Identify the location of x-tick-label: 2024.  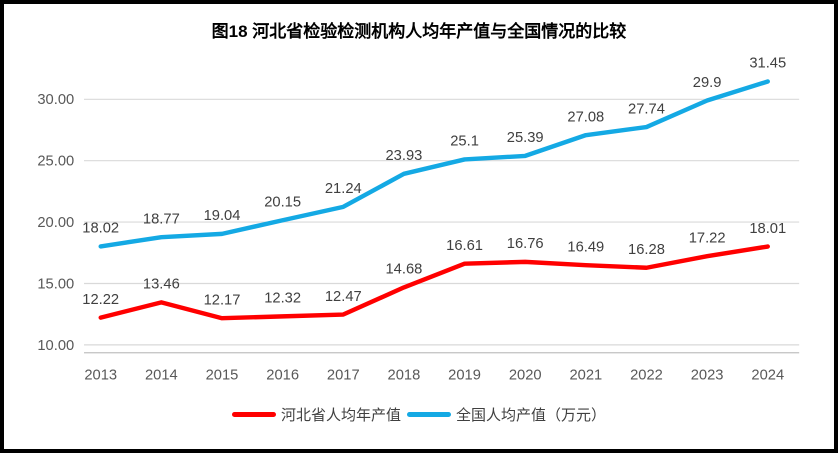
(767, 375).